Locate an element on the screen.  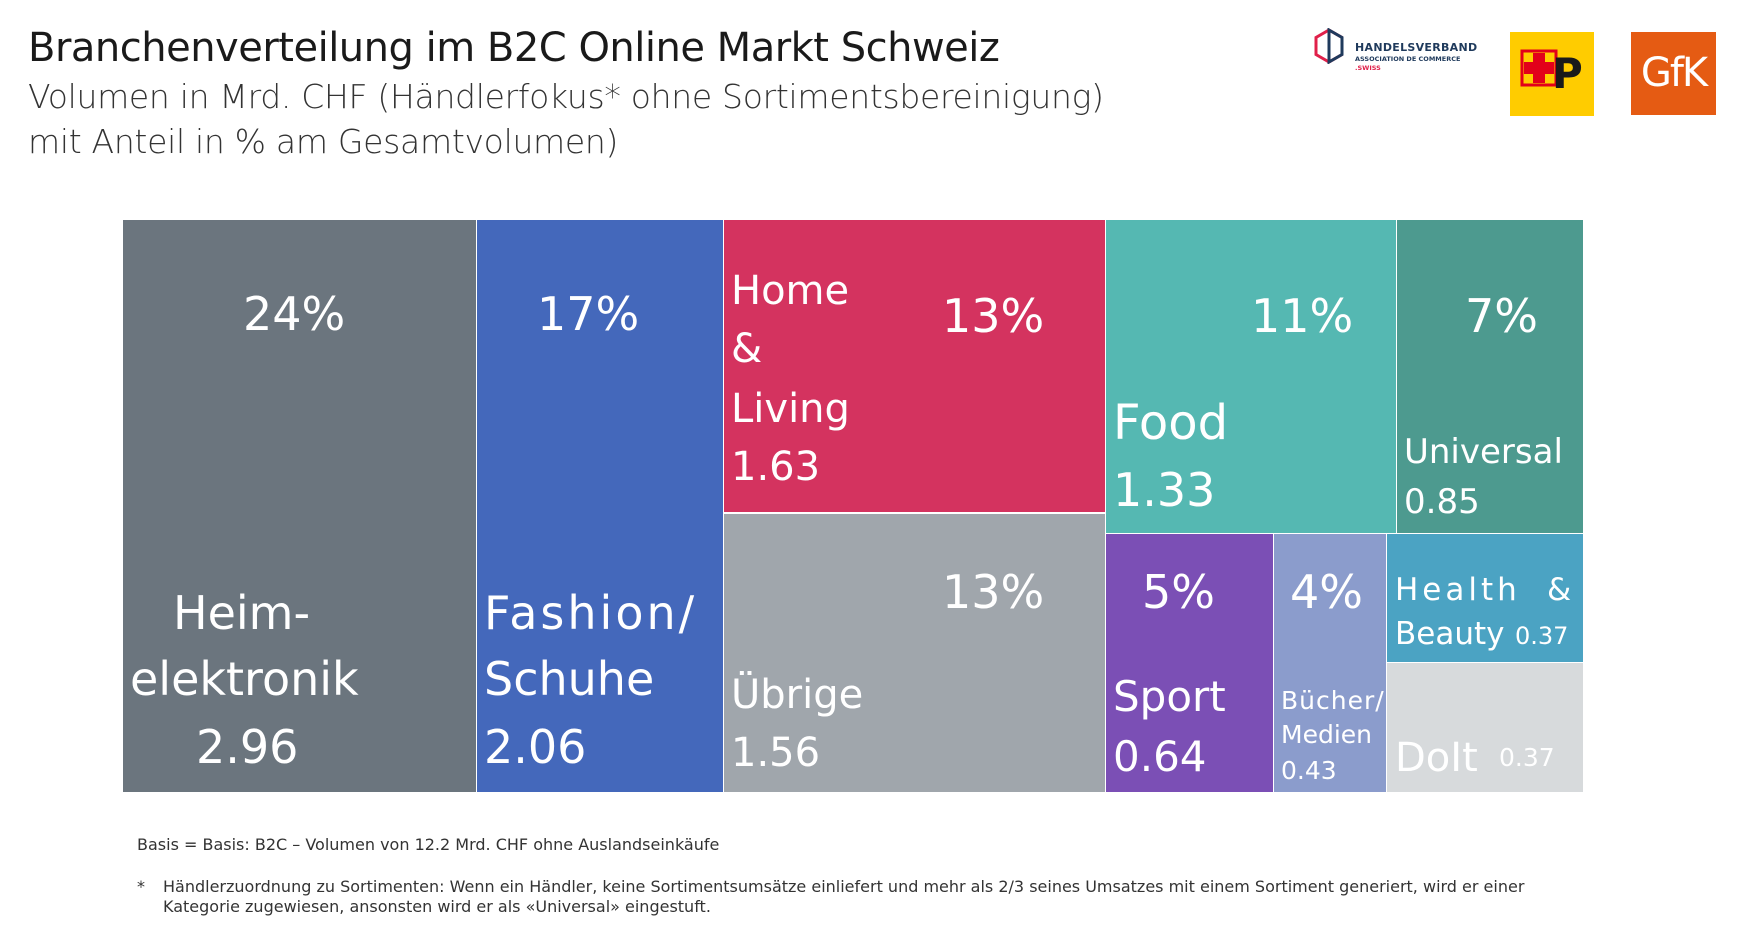
tile-universal: 7% Universal 0.85 is located at coordinates (1490, 376).